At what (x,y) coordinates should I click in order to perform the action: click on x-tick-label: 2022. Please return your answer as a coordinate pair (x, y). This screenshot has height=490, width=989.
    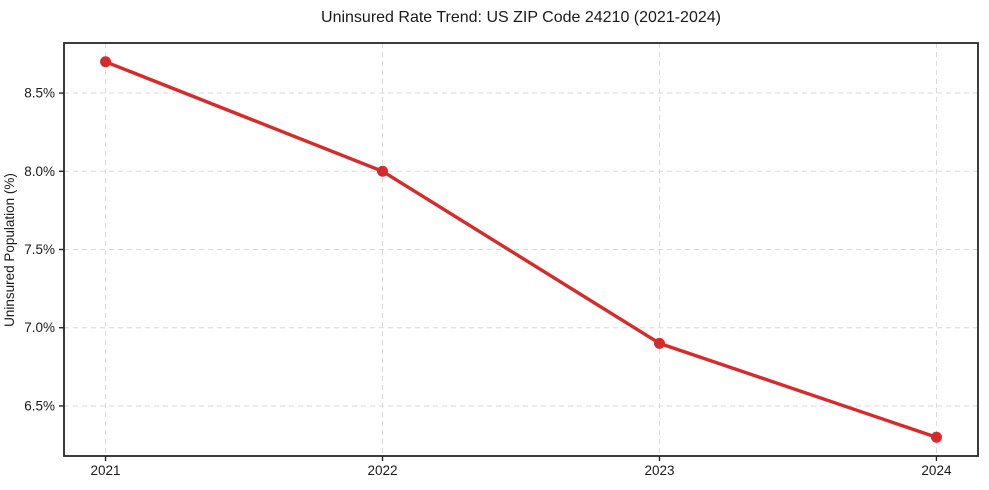
    Looking at the image, I should click on (382, 470).